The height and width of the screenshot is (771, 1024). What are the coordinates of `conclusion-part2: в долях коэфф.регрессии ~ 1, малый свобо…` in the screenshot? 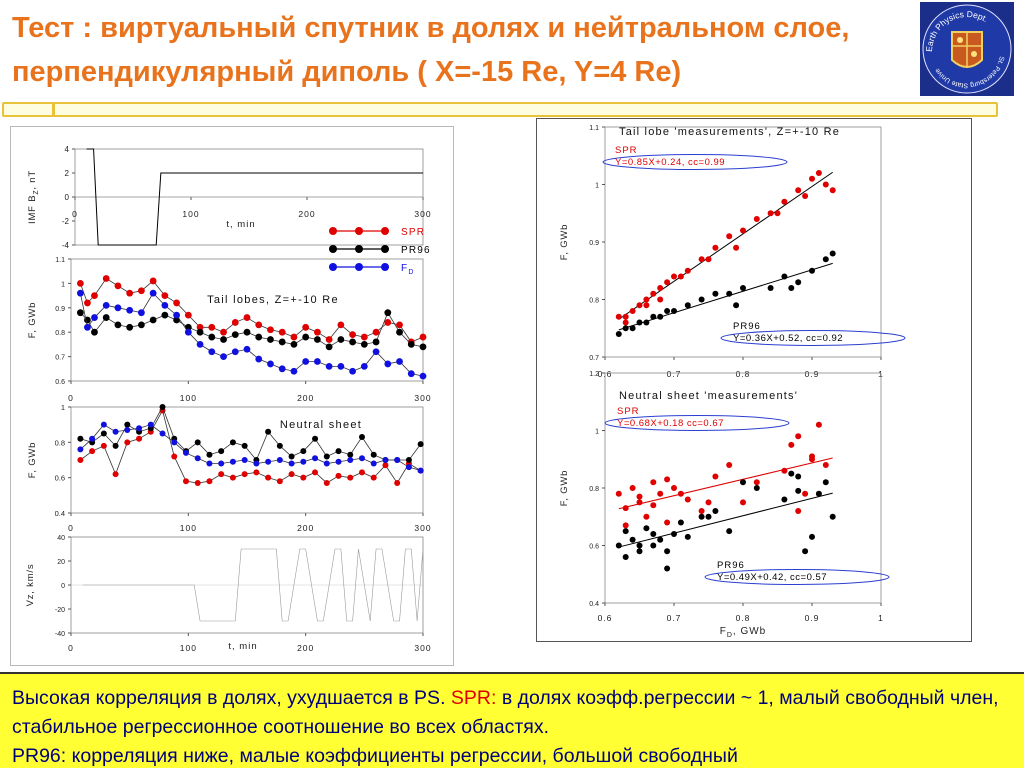 It's located at (505, 712).